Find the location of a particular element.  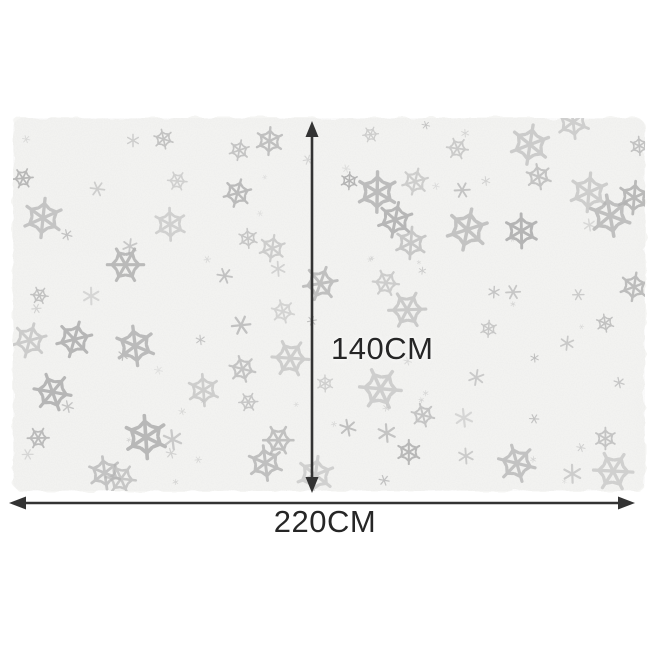

width-dimension-label: 220CM is located at coordinates (325, 521).